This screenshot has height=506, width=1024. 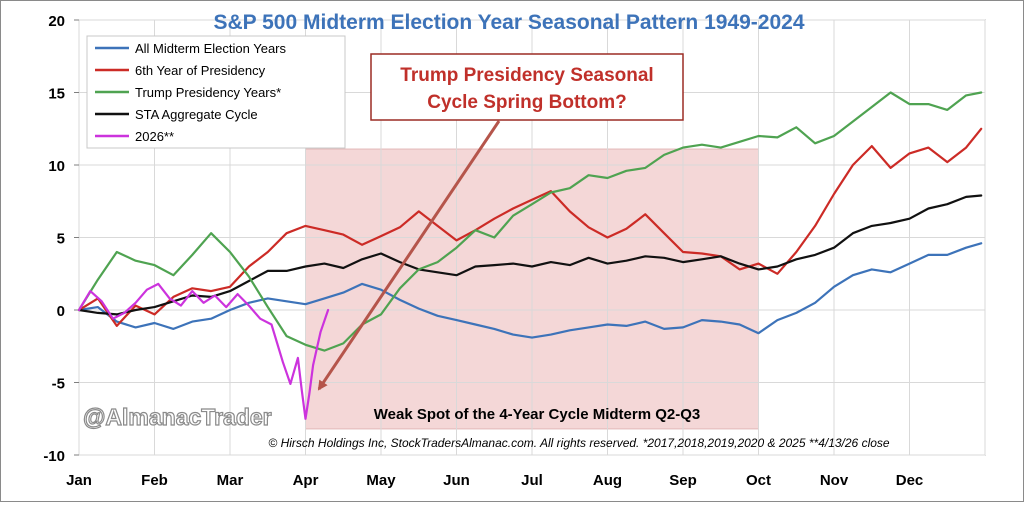 What do you see at coordinates (200, 70) in the screenshot?
I see `legend-label-6th-year: 6th Year of Presidency` at bounding box center [200, 70].